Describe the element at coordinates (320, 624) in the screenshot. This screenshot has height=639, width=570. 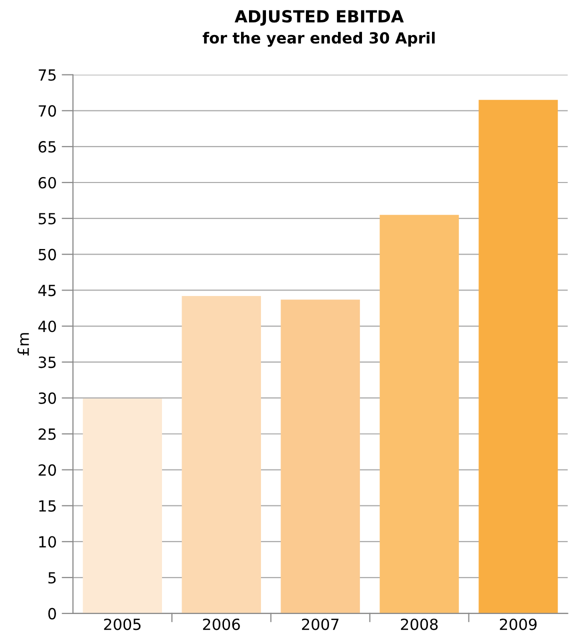
I see `x-tick-label: 2007` at that location.